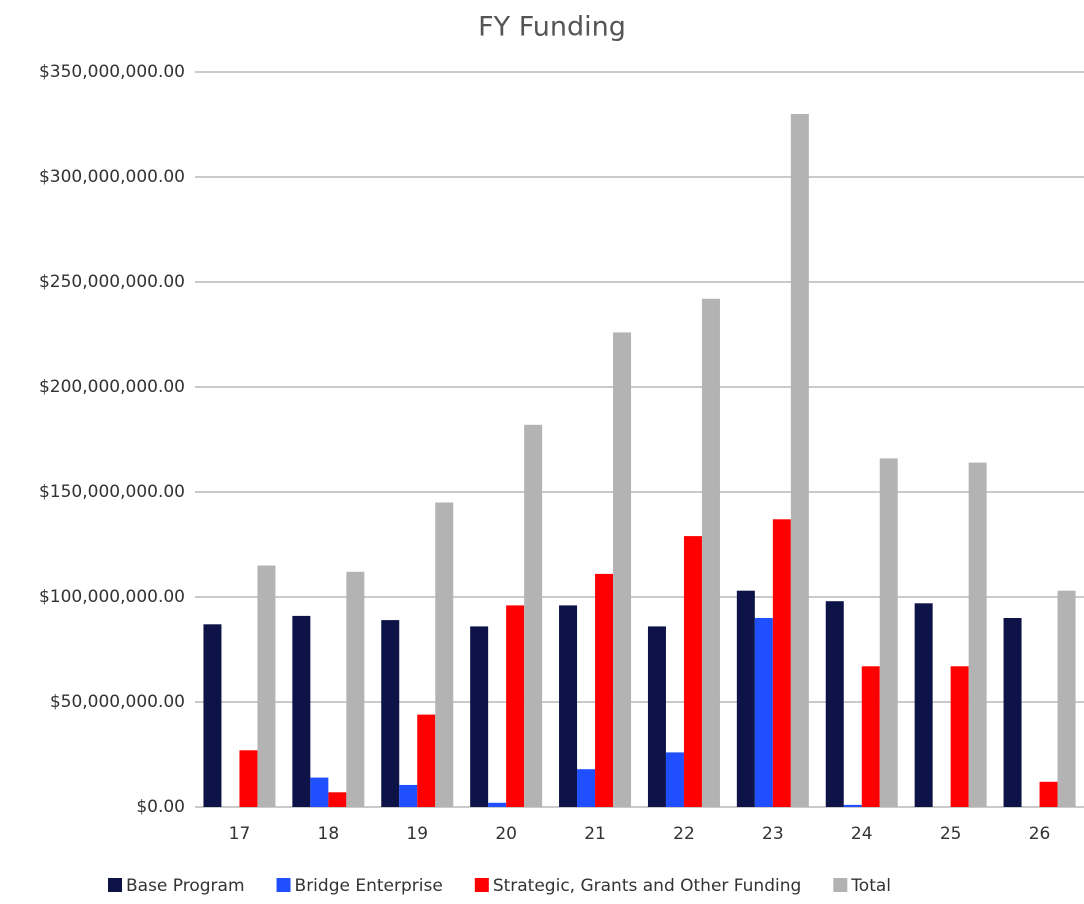 The height and width of the screenshot is (904, 1084). Describe the element at coordinates (329, 834) in the screenshot. I see `x-tick-label: 18` at that location.